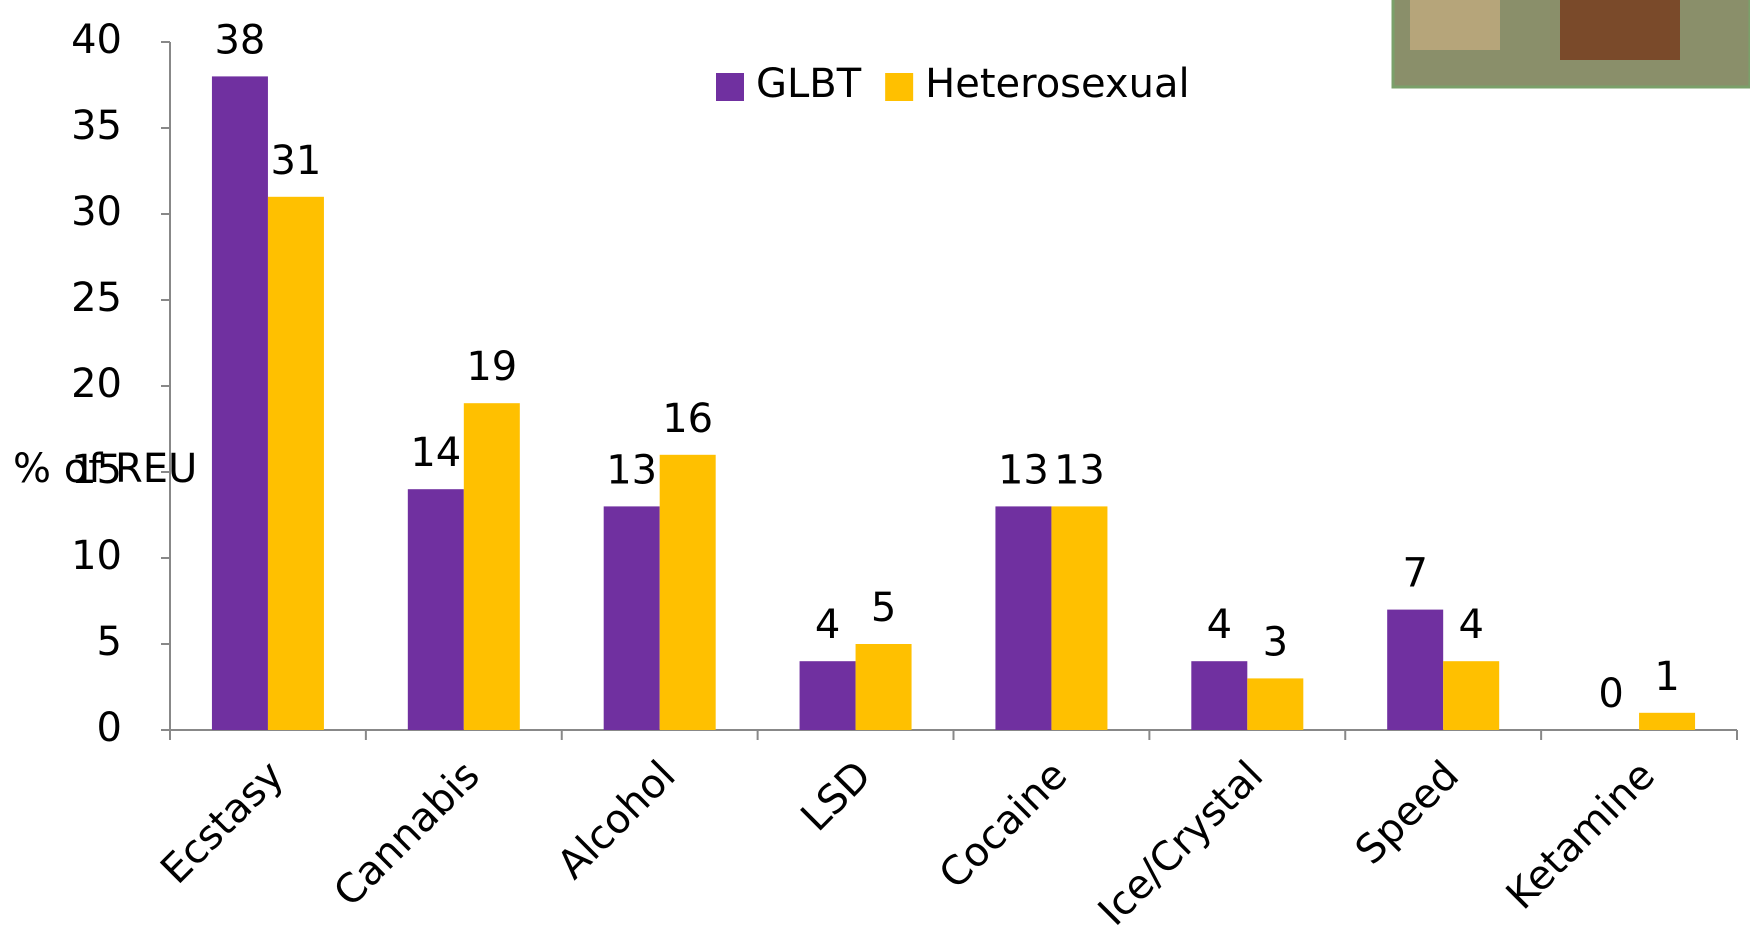 The width and height of the screenshot is (1750, 949). Describe the element at coordinates (96, 556) in the screenshot. I see `y-tick-label: 10` at that location.